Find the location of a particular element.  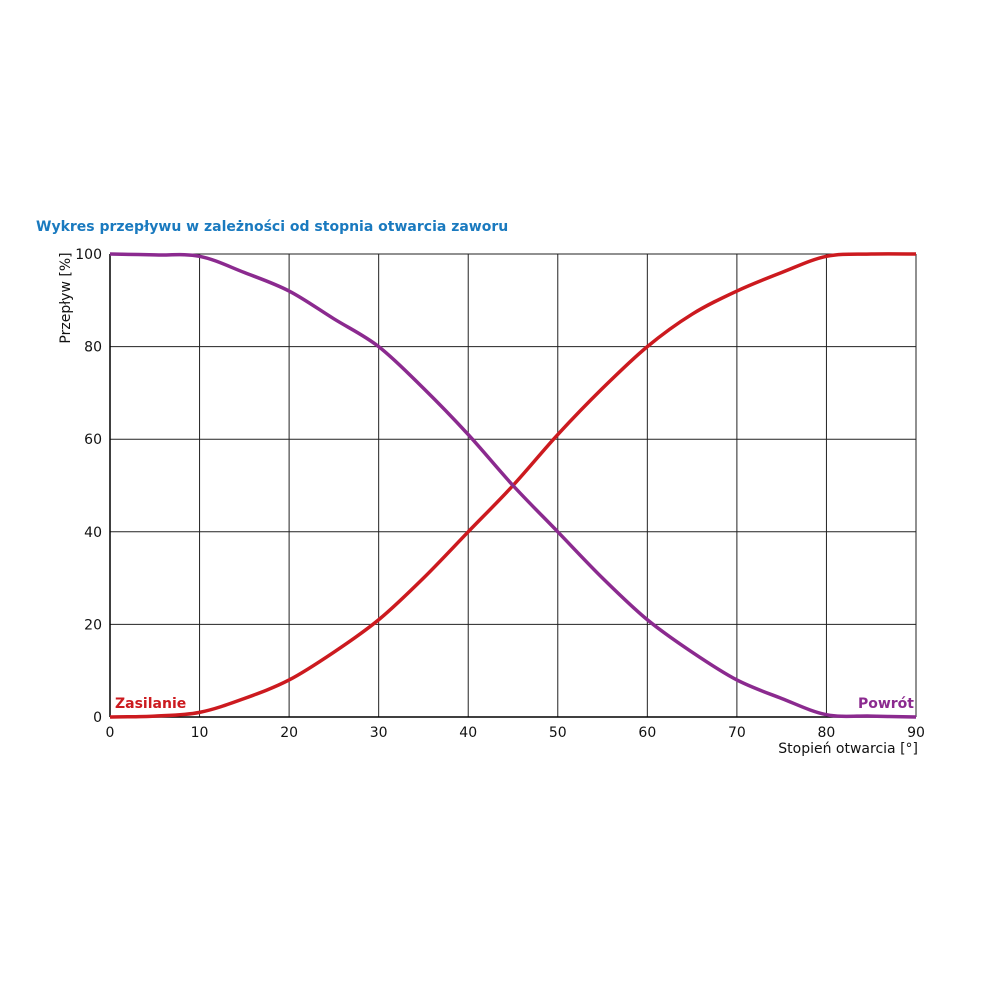

x-tick-label: 10 is located at coordinates (200, 733).